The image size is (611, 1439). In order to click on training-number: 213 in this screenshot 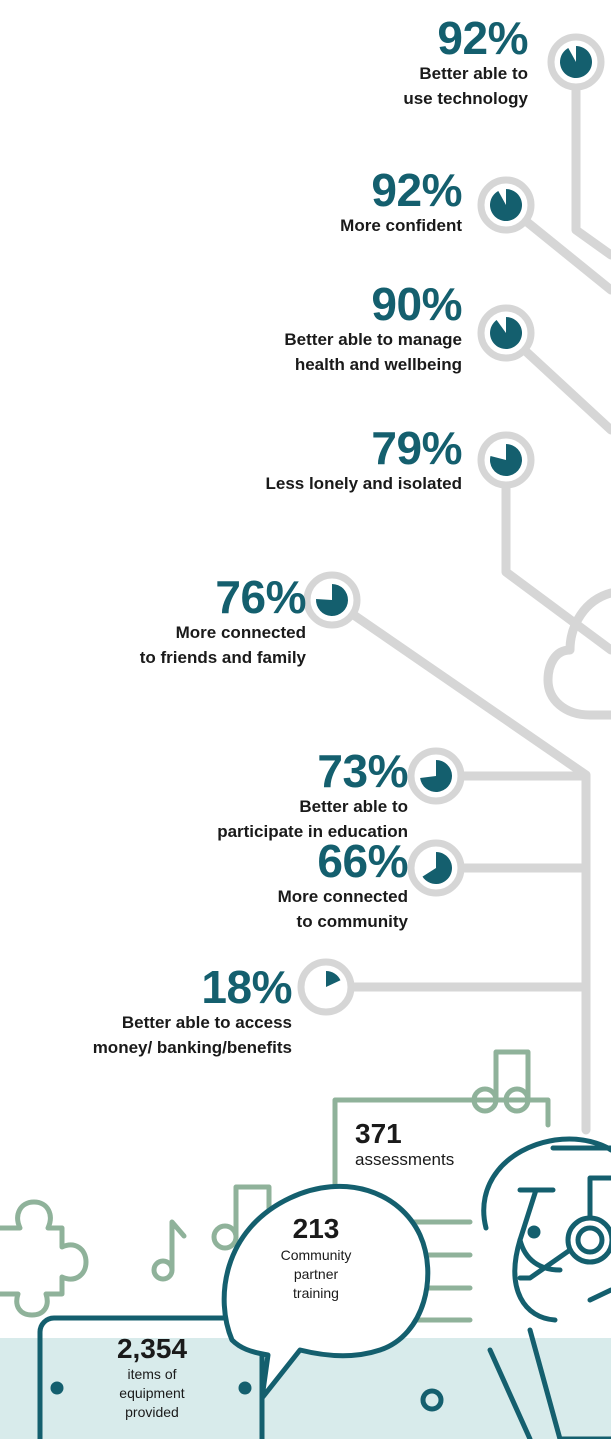, I will do `click(316, 1228)`.